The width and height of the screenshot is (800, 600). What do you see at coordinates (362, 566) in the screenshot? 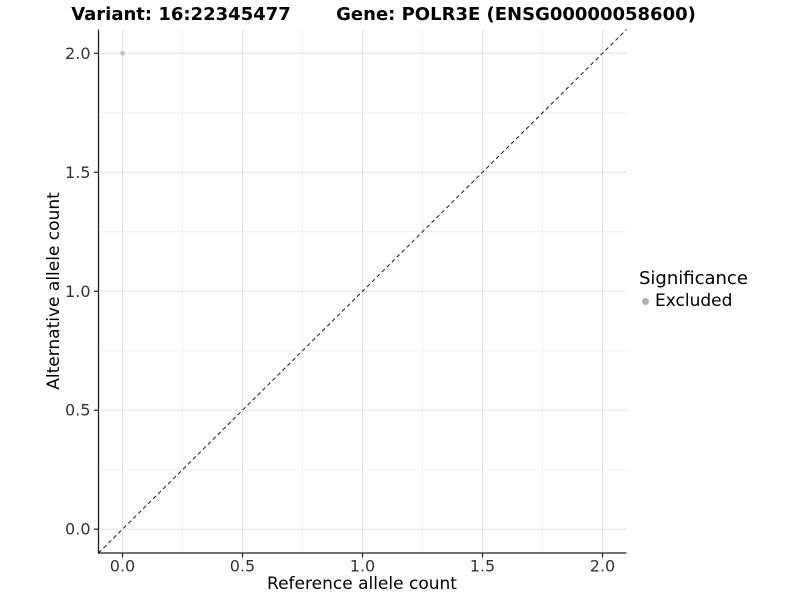
I see `x-tick-label: 1.0` at bounding box center [362, 566].